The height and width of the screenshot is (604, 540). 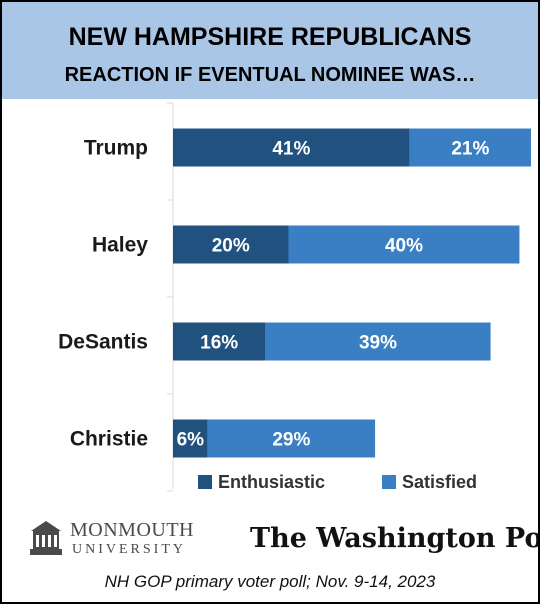 I want to click on category-label: Christie, so click(x=109, y=439).